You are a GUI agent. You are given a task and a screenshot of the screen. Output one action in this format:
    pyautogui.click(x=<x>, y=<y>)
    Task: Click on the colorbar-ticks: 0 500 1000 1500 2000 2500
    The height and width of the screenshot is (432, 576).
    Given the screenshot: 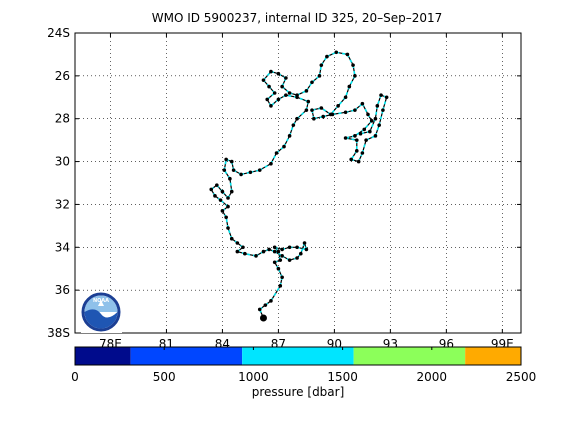 What is the action you would take?
    pyautogui.click(x=303, y=365)
    